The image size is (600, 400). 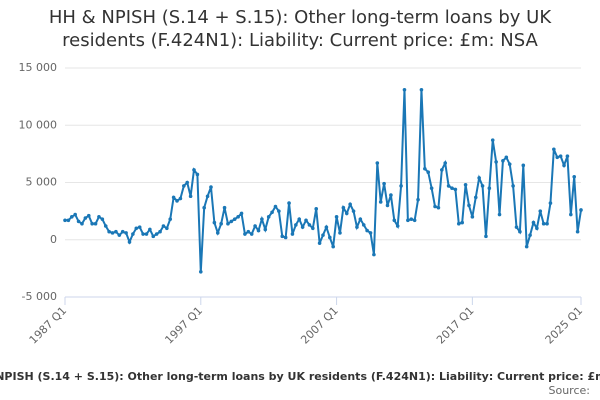 I want to click on source: Source:, so click(x=570, y=390).